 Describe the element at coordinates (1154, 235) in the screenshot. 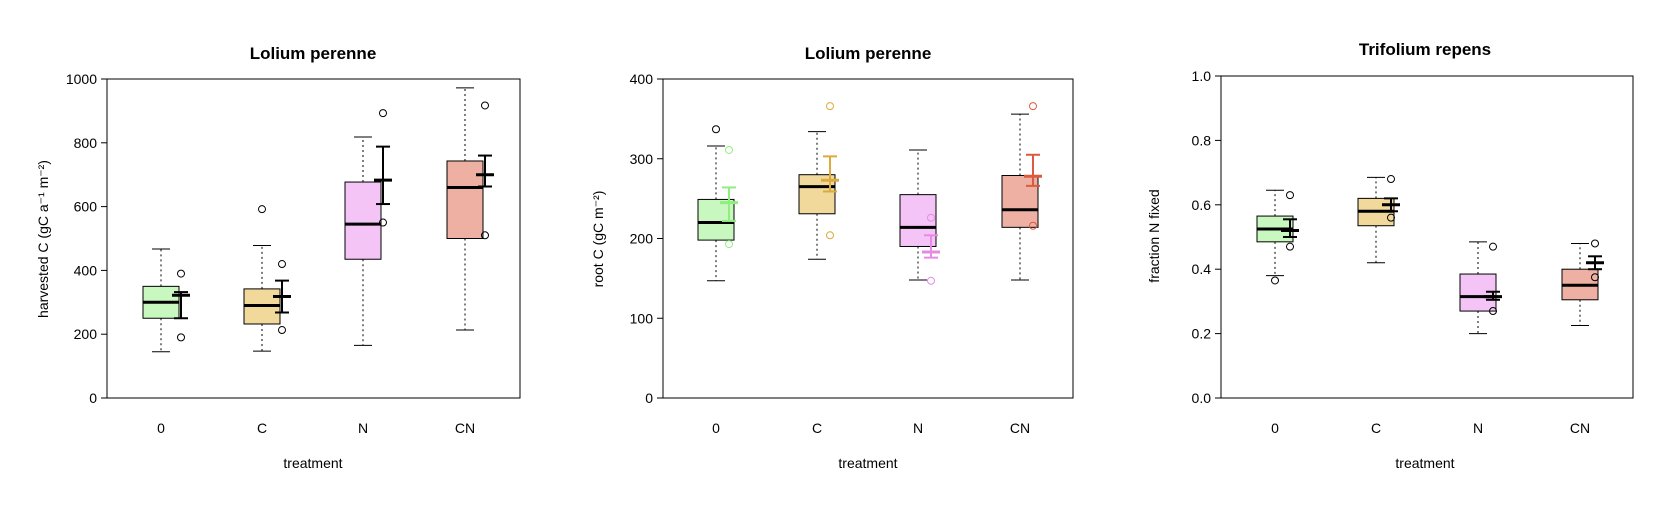

I see `y-axis-label: fraction N fixed` at that location.